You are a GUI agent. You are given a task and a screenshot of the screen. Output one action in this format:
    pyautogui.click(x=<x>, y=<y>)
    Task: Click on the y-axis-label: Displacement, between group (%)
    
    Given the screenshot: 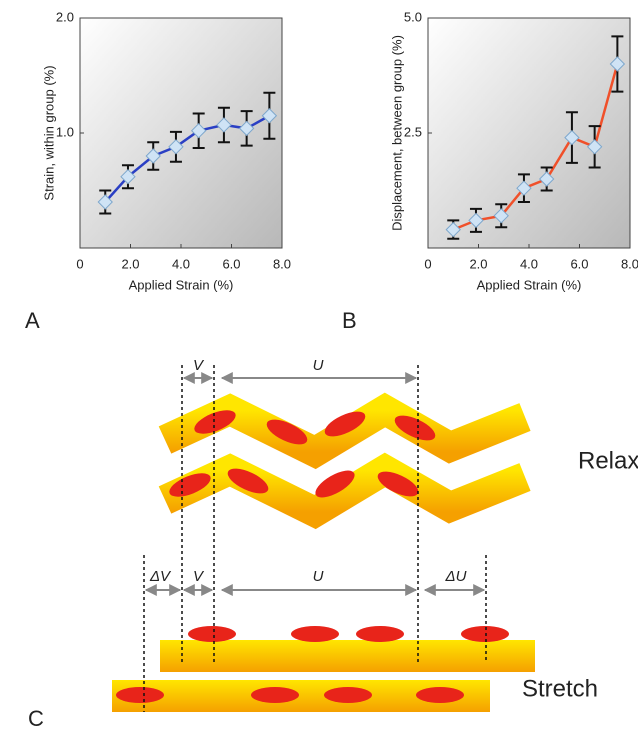 What is the action you would take?
    pyautogui.click(x=396, y=133)
    